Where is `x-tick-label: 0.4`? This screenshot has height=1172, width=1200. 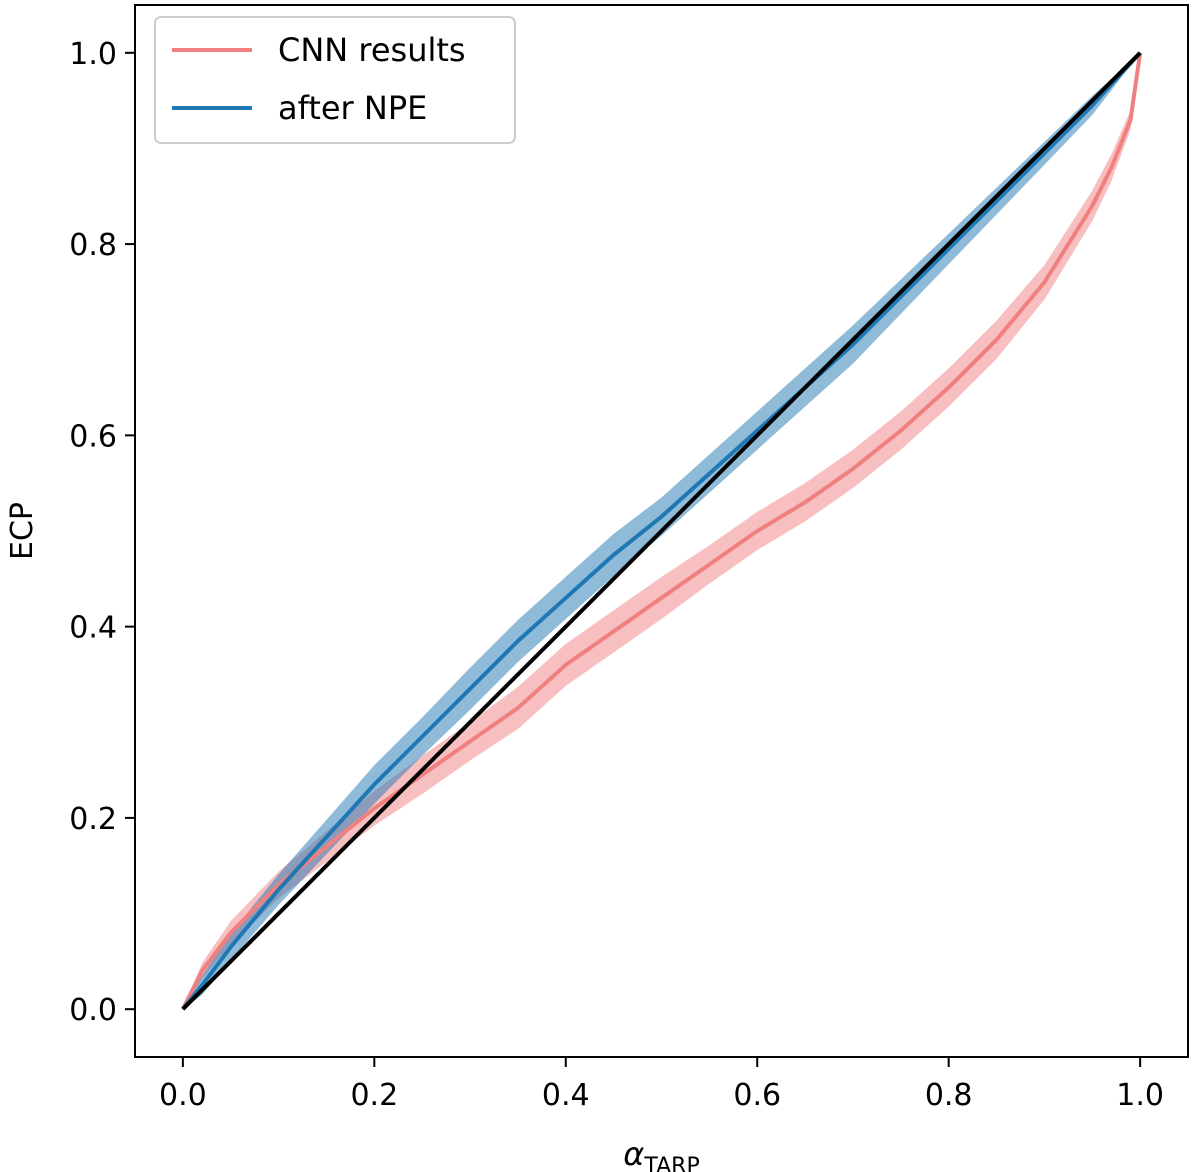 x-tick-label: 0.4 is located at coordinates (566, 1095).